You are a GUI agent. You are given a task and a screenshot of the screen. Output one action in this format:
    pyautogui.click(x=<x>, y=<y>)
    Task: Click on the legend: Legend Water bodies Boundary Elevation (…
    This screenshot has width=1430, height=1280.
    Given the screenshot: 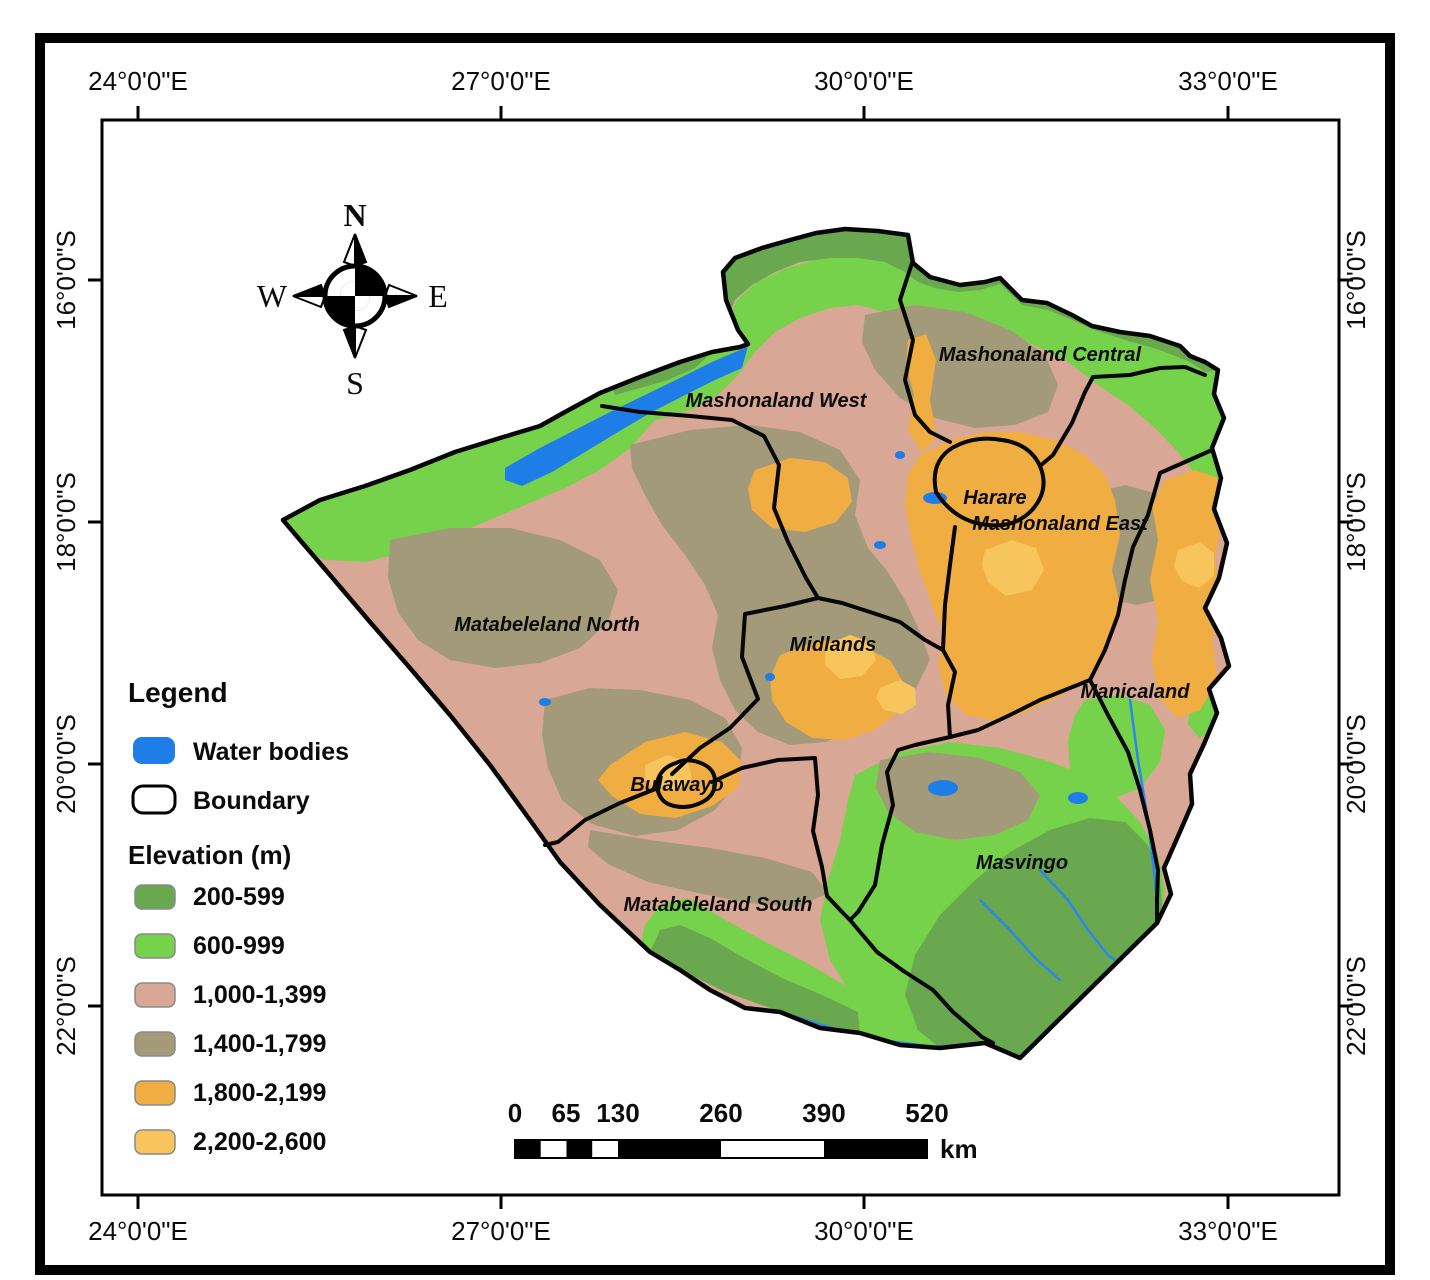 What is the action you would take?
    pyautogui.click(x=238, y=916)
    